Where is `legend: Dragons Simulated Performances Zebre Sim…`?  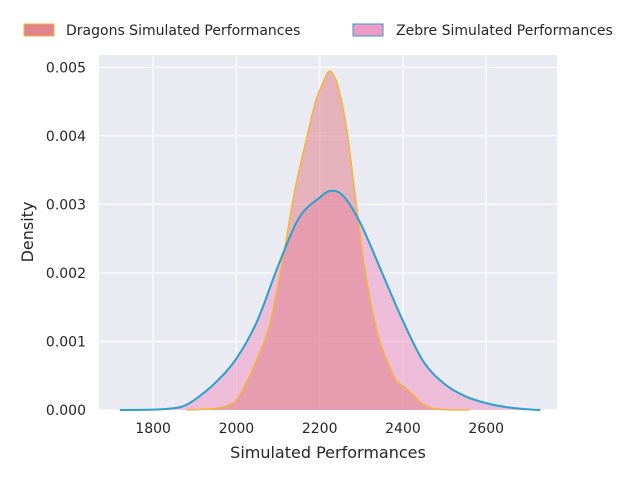 legend: Dragons Simulated Performances Zebre Sim… is located at coordinates (318, 31).